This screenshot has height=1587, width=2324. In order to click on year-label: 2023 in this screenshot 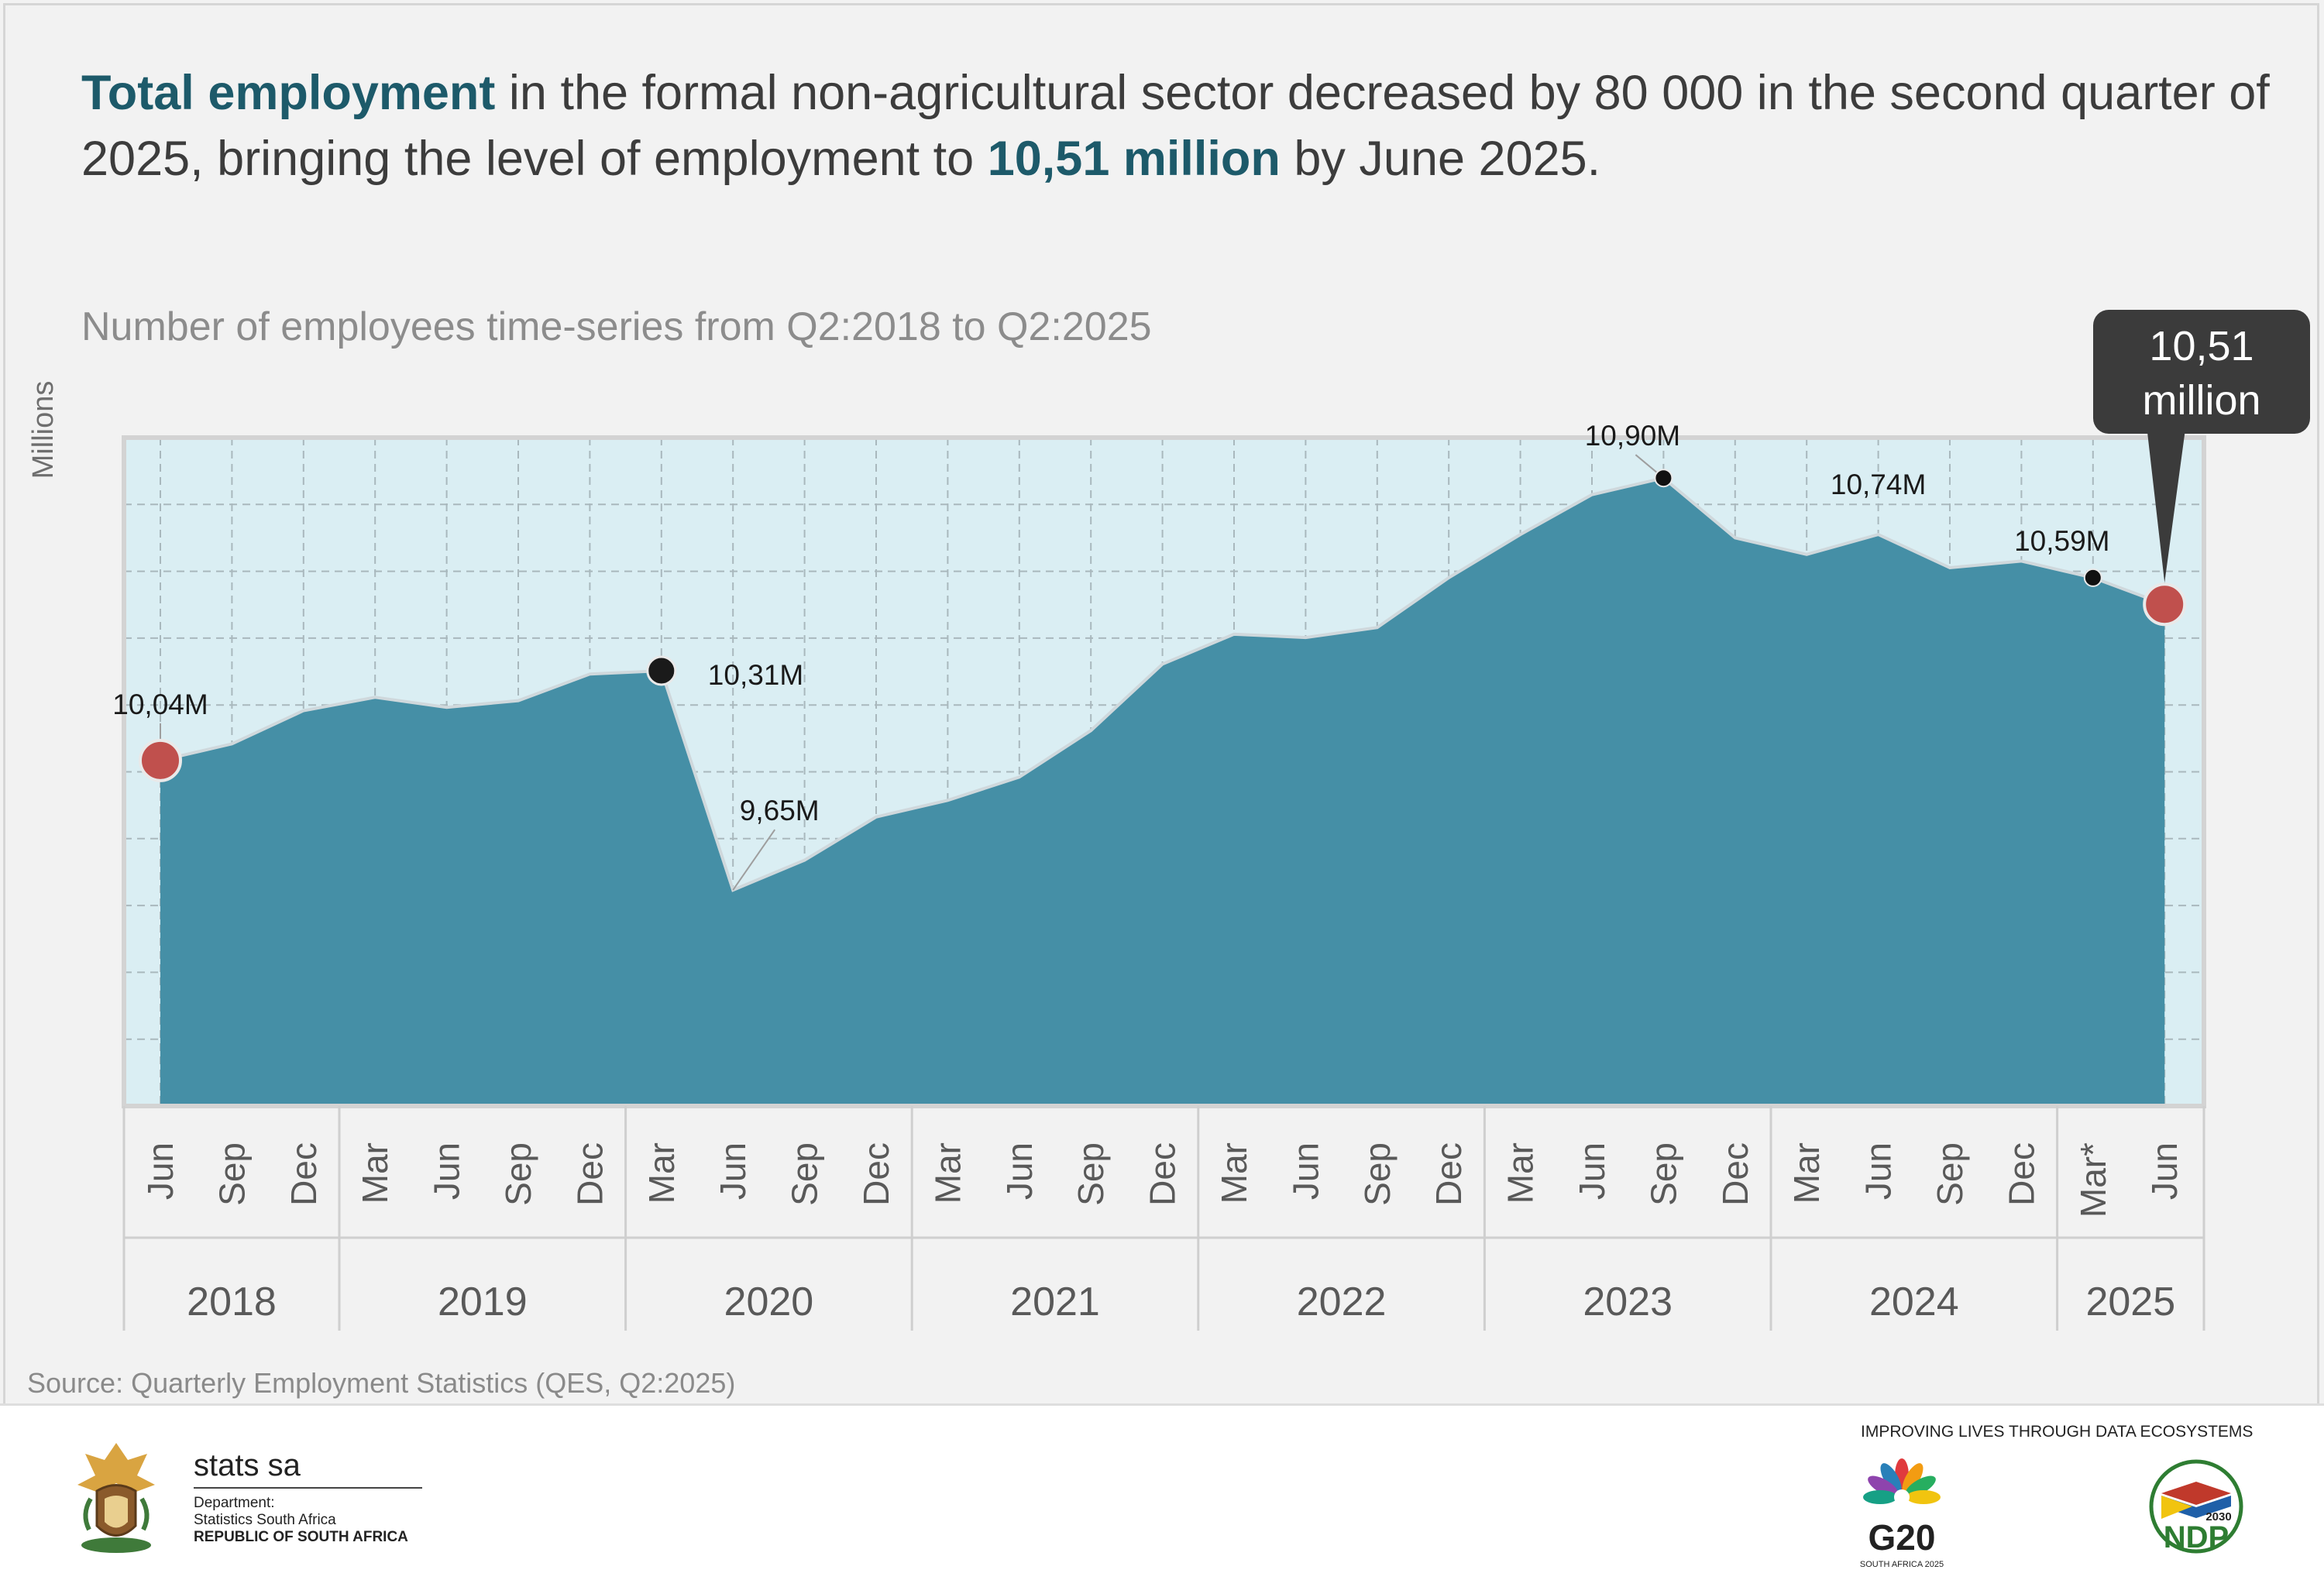, I will do `click(1628, 1302)`.